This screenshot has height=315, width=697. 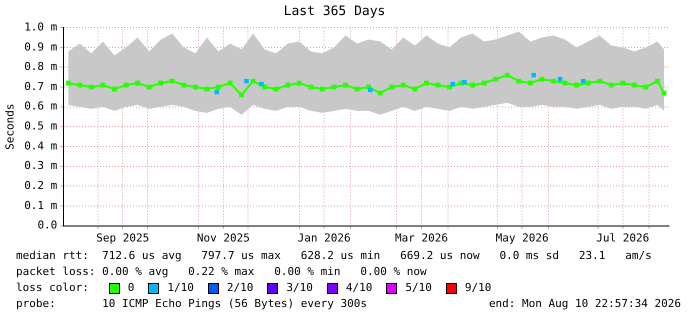 What do you see at coordinates (359, 288) in the screenshot?
I see `legend-label: 4/10` at bounding box center [359, 288].